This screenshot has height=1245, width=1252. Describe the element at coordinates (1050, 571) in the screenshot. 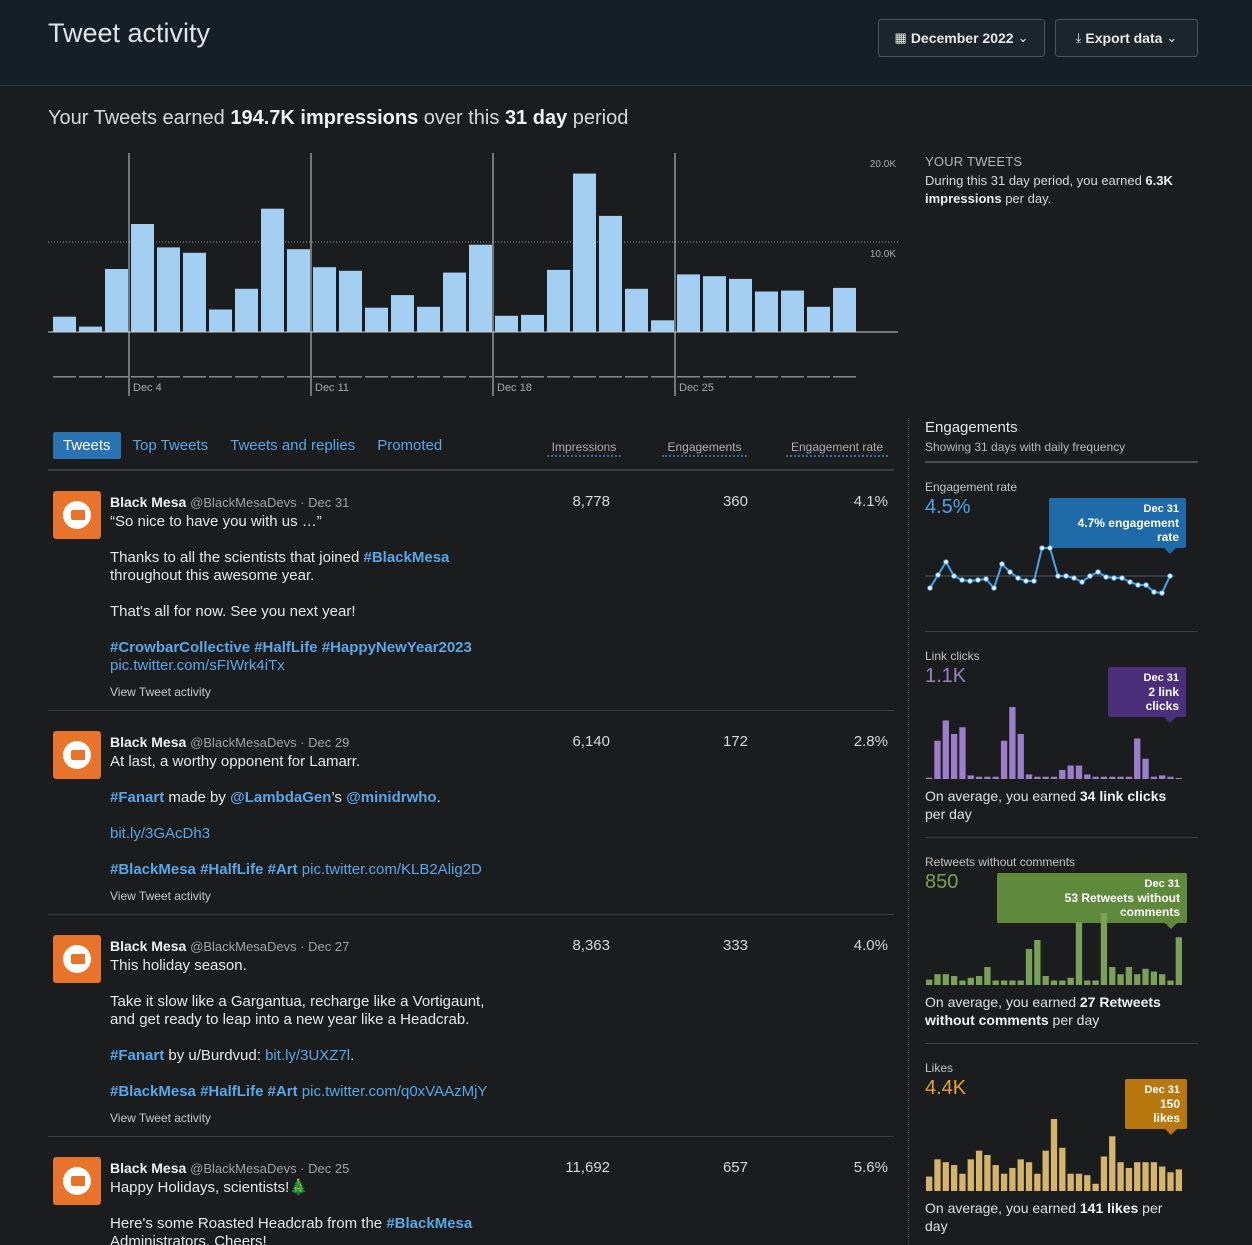

I see `engagement-rate-line` at that location.